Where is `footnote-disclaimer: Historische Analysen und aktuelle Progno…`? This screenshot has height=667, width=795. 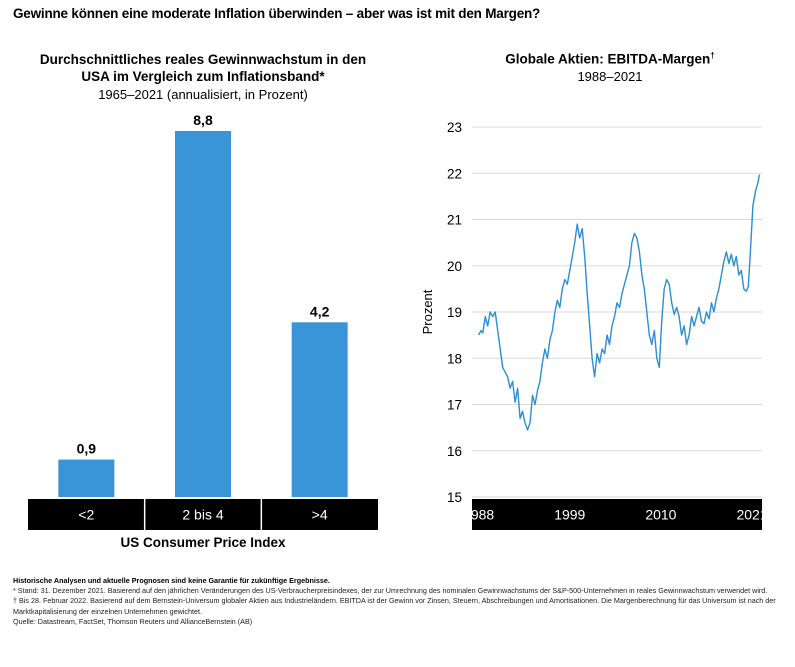
footnote-disclaimer: Historische Analysen und aktuelle Progno… is located at coordinates (171, 580).